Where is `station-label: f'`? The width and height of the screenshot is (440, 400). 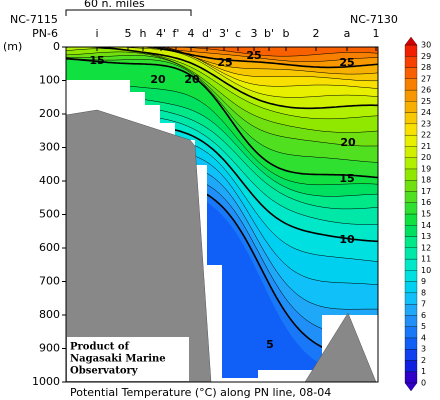
station-label: f' is located at coordinates (176, 33).